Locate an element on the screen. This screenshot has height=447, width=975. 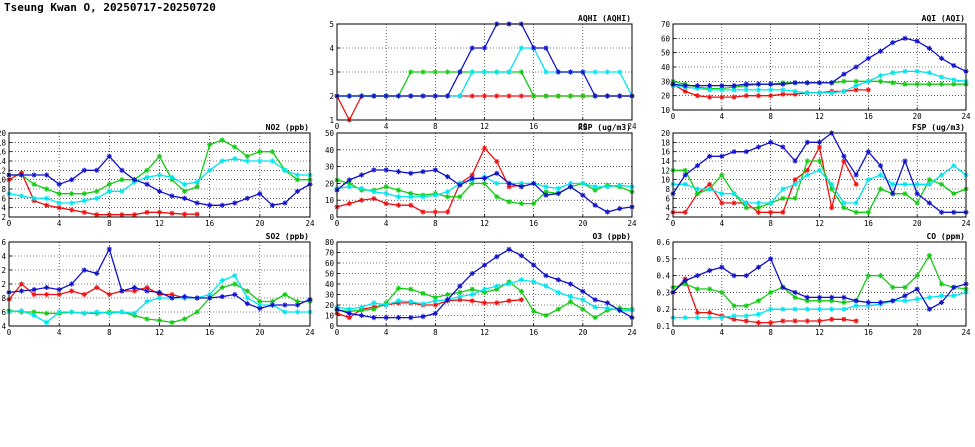
rsp-xtick-label: 20 is located at coordinates (583, 223).